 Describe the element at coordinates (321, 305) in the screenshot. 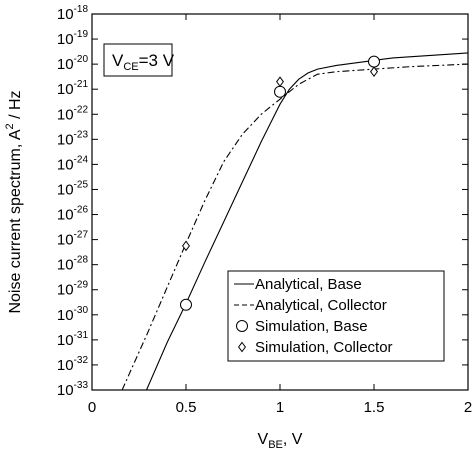

I see `legend-label: Analytical, Collector` at that location.